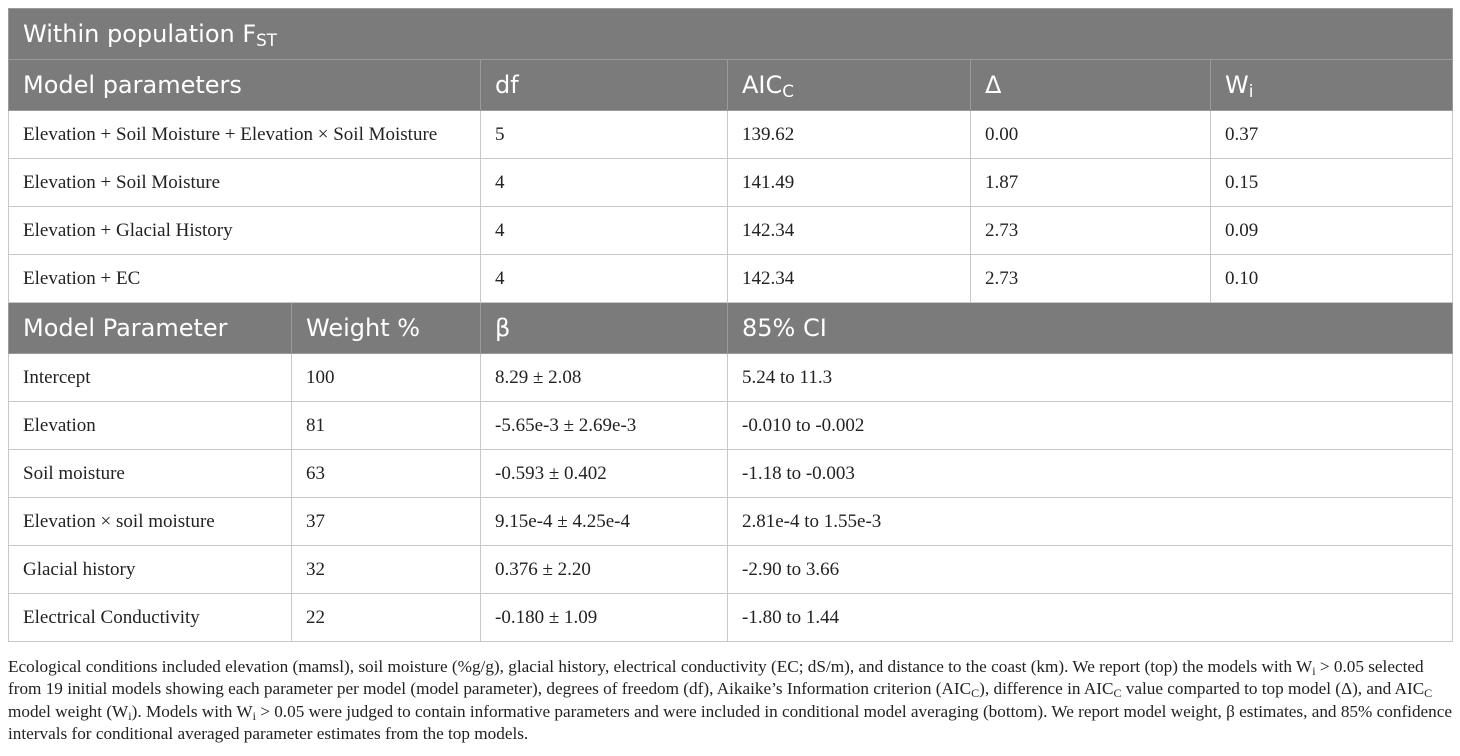 The height and width of the screenshot is (756, 1460). What do you see at coordinates (244, 85) in the screenshot?
I see `header-model-parameters: Model parameters` at bounding box center [244, 85].